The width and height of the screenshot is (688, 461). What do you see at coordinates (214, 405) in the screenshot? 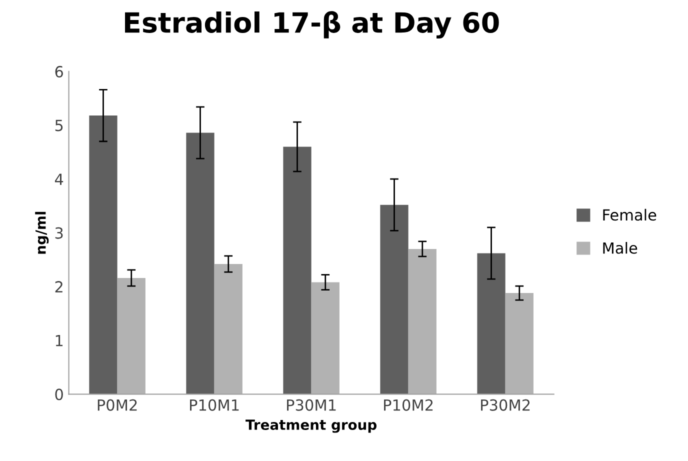
I see `x-tick-label: P10M1` at bounding box center [214, 405].